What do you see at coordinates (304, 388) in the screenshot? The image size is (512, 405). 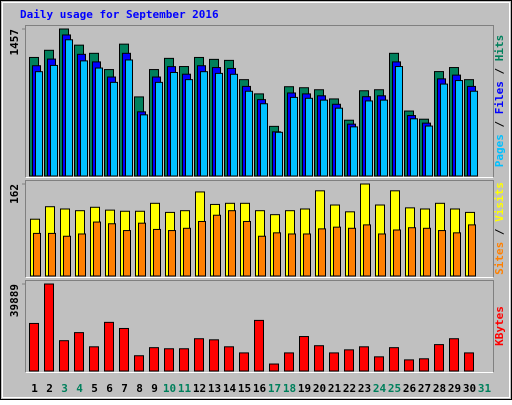 I see `x-tick-label: 19` at bounding box center [304, 388].